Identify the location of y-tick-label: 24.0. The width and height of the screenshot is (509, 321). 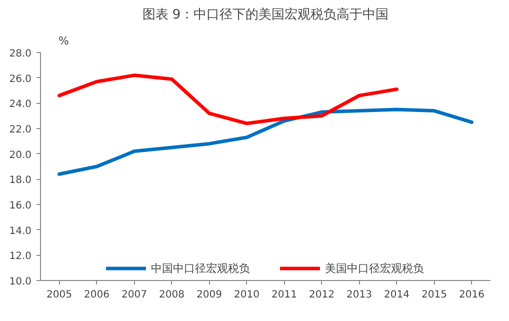
(20, 104).